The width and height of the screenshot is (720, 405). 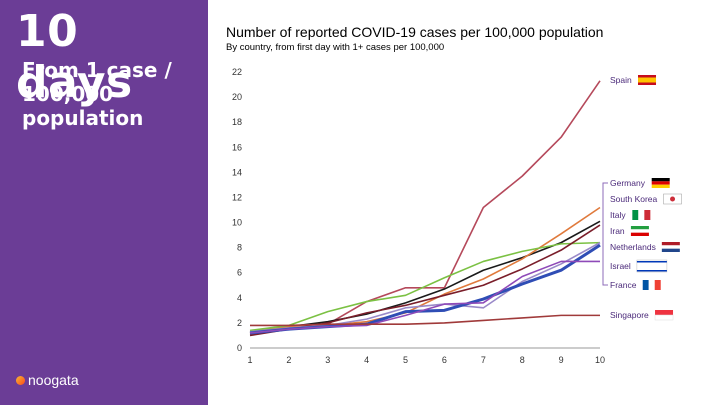 I want to click on series-label-france: France, so click(x=623, y=285).